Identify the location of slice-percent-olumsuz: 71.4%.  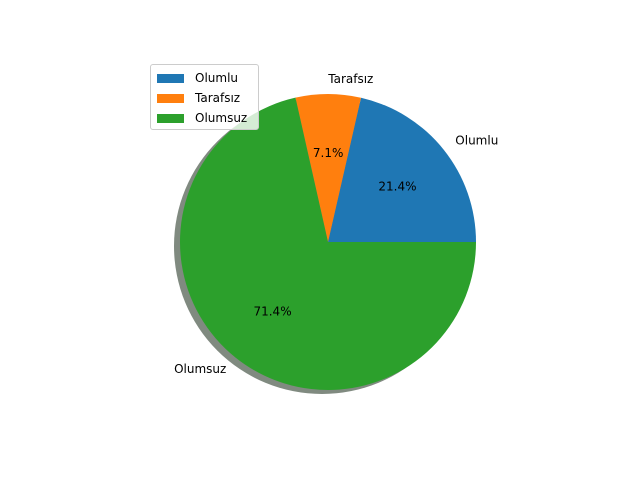
(272, 311).